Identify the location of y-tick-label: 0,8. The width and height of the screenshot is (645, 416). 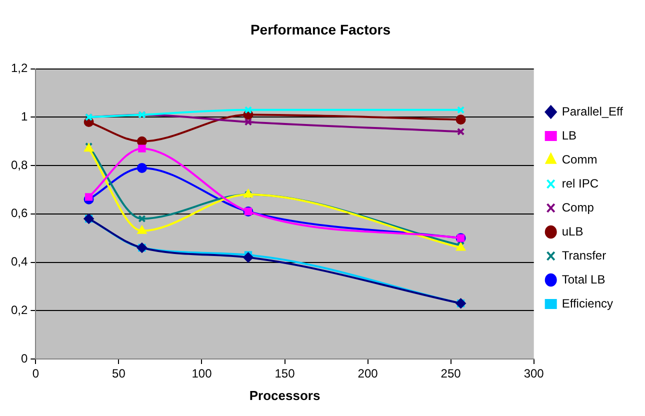
(19, 165).